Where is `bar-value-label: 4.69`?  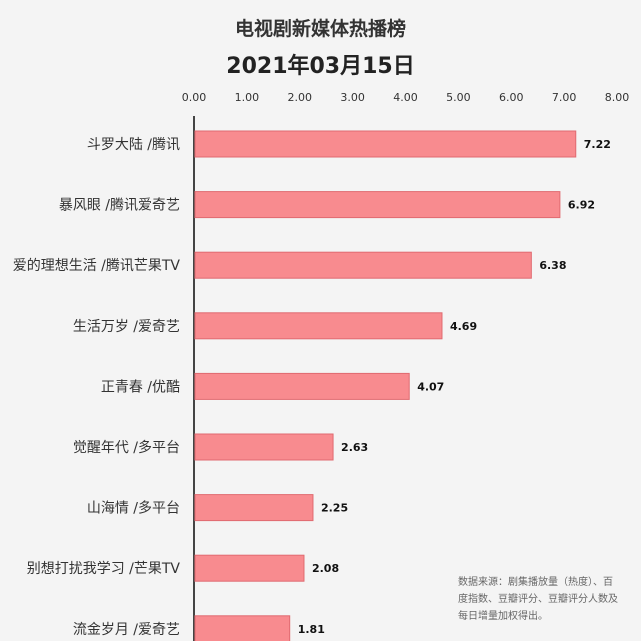
bar-value-label: 4.69 is located at coordinates (463, 326).